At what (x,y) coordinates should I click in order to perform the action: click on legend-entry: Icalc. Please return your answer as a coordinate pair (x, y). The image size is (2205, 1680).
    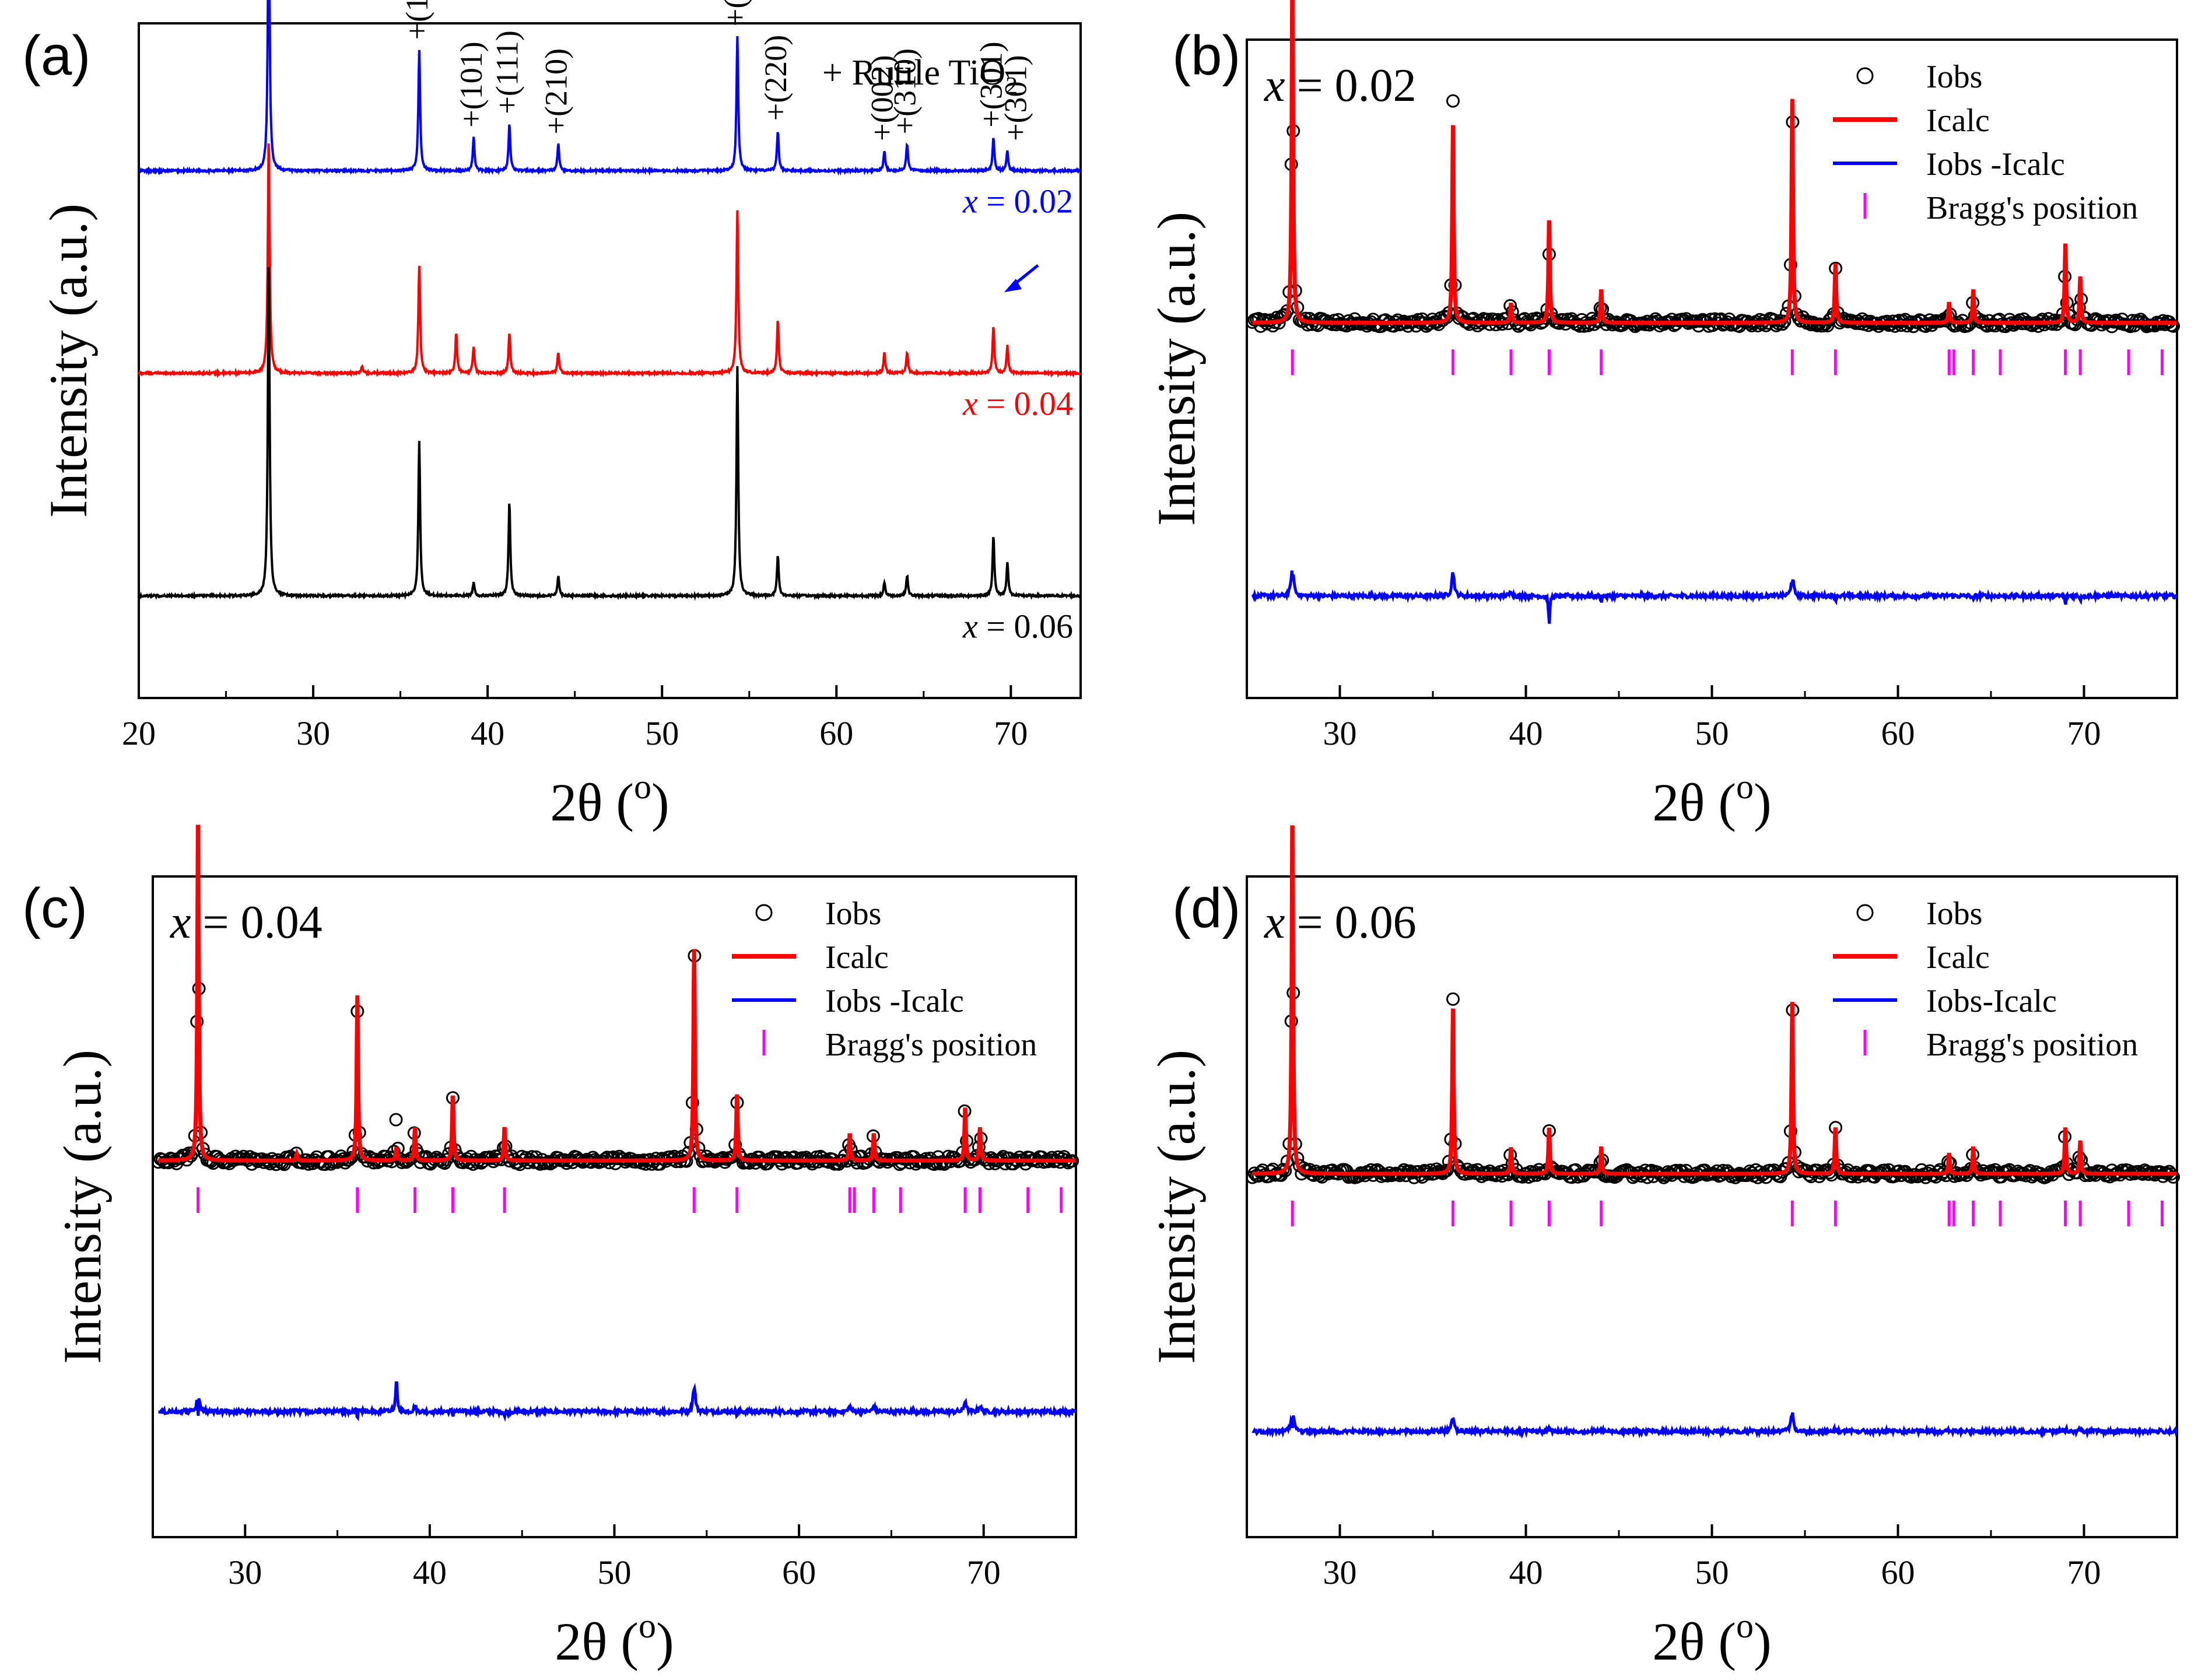
    Looking at the image, I should click on (857, 957).